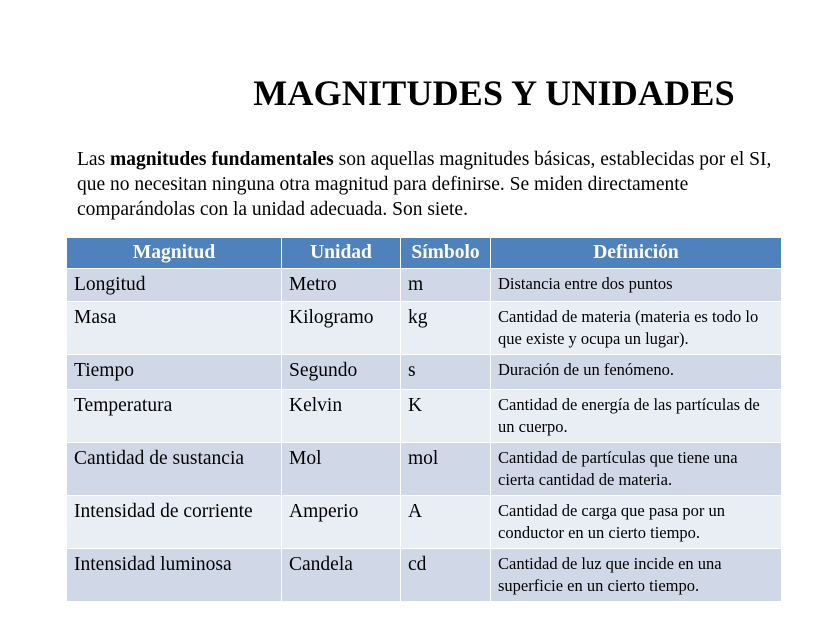  Describe the element at coordinates (341, 372) in the screenshot. I see `cell-unidad: Segundo` at that location.